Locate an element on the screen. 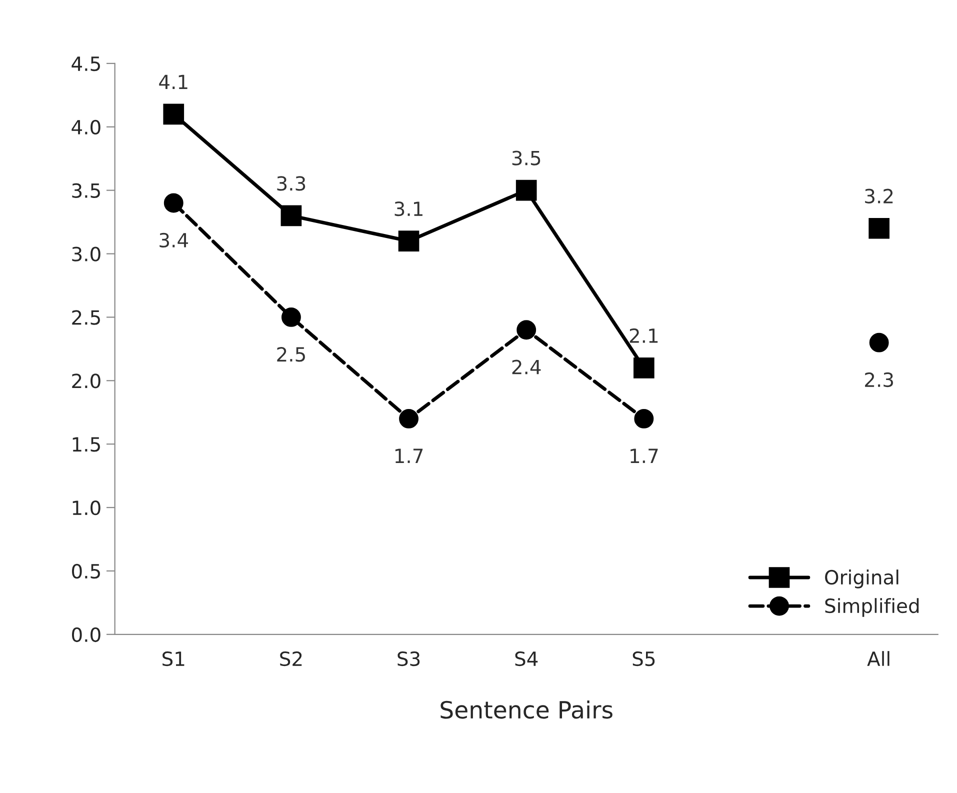  x-tick-label: S4 is located at coordinates (526, 658).